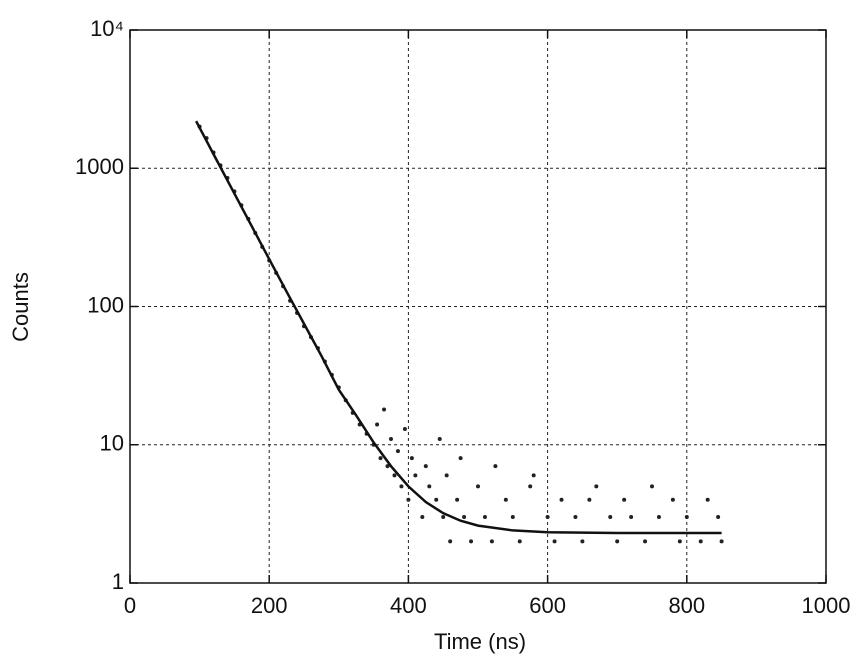 The image size is (864, 663). What do you see at coordinates (686, 605) in the screenshot?
I see `x-tick-label: 800` at bounding box center [686, 605].